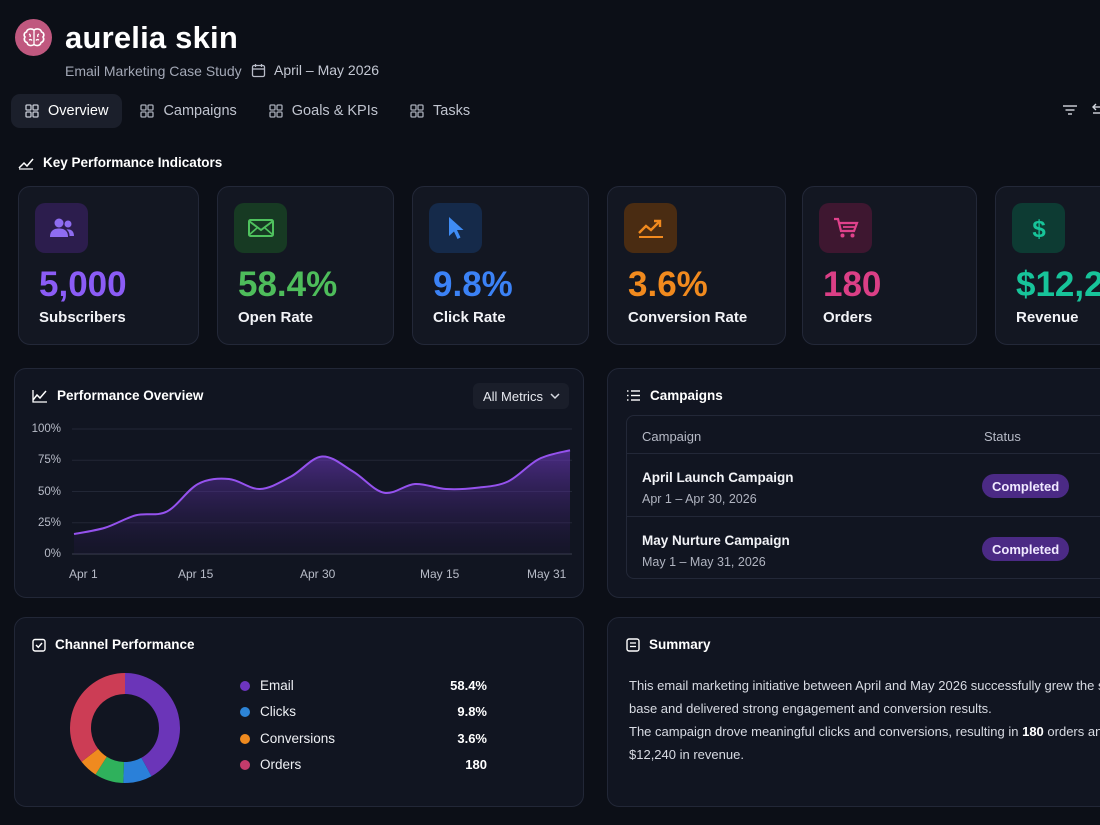 This screenshot has height=825, width=1100. I want to click on cursor-icon, so click(455, 228).